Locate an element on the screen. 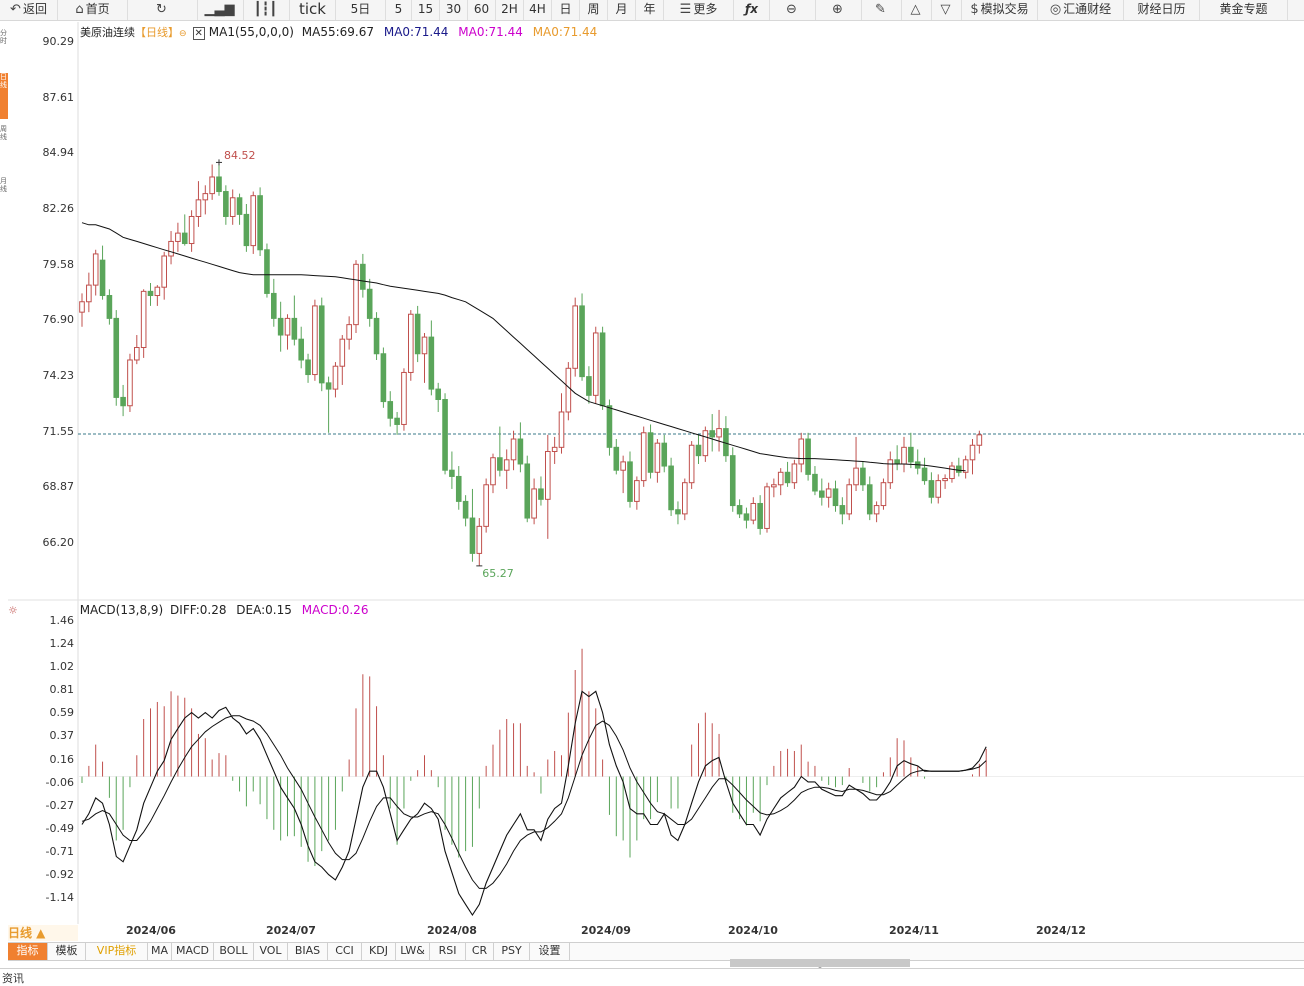 This screenshot has height=986, width=1304. tab-kdj: KDJ is located at coordinates (379, 951).